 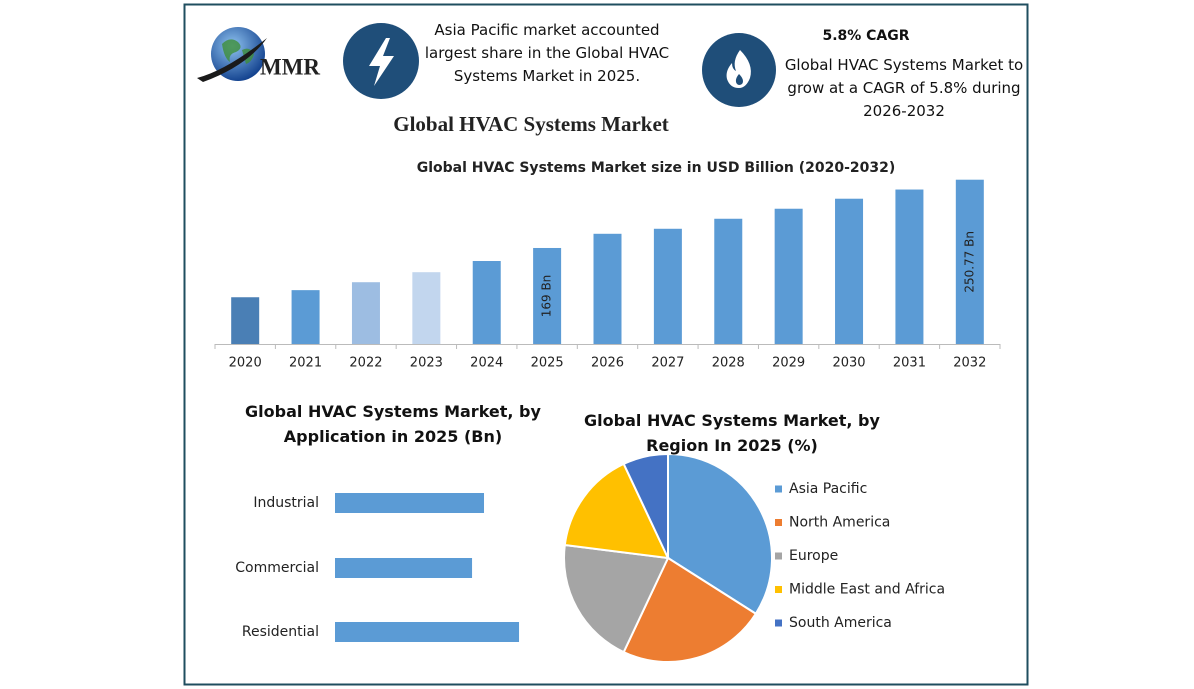 I want to click on logo: MMR, so click(x=258, y=54).